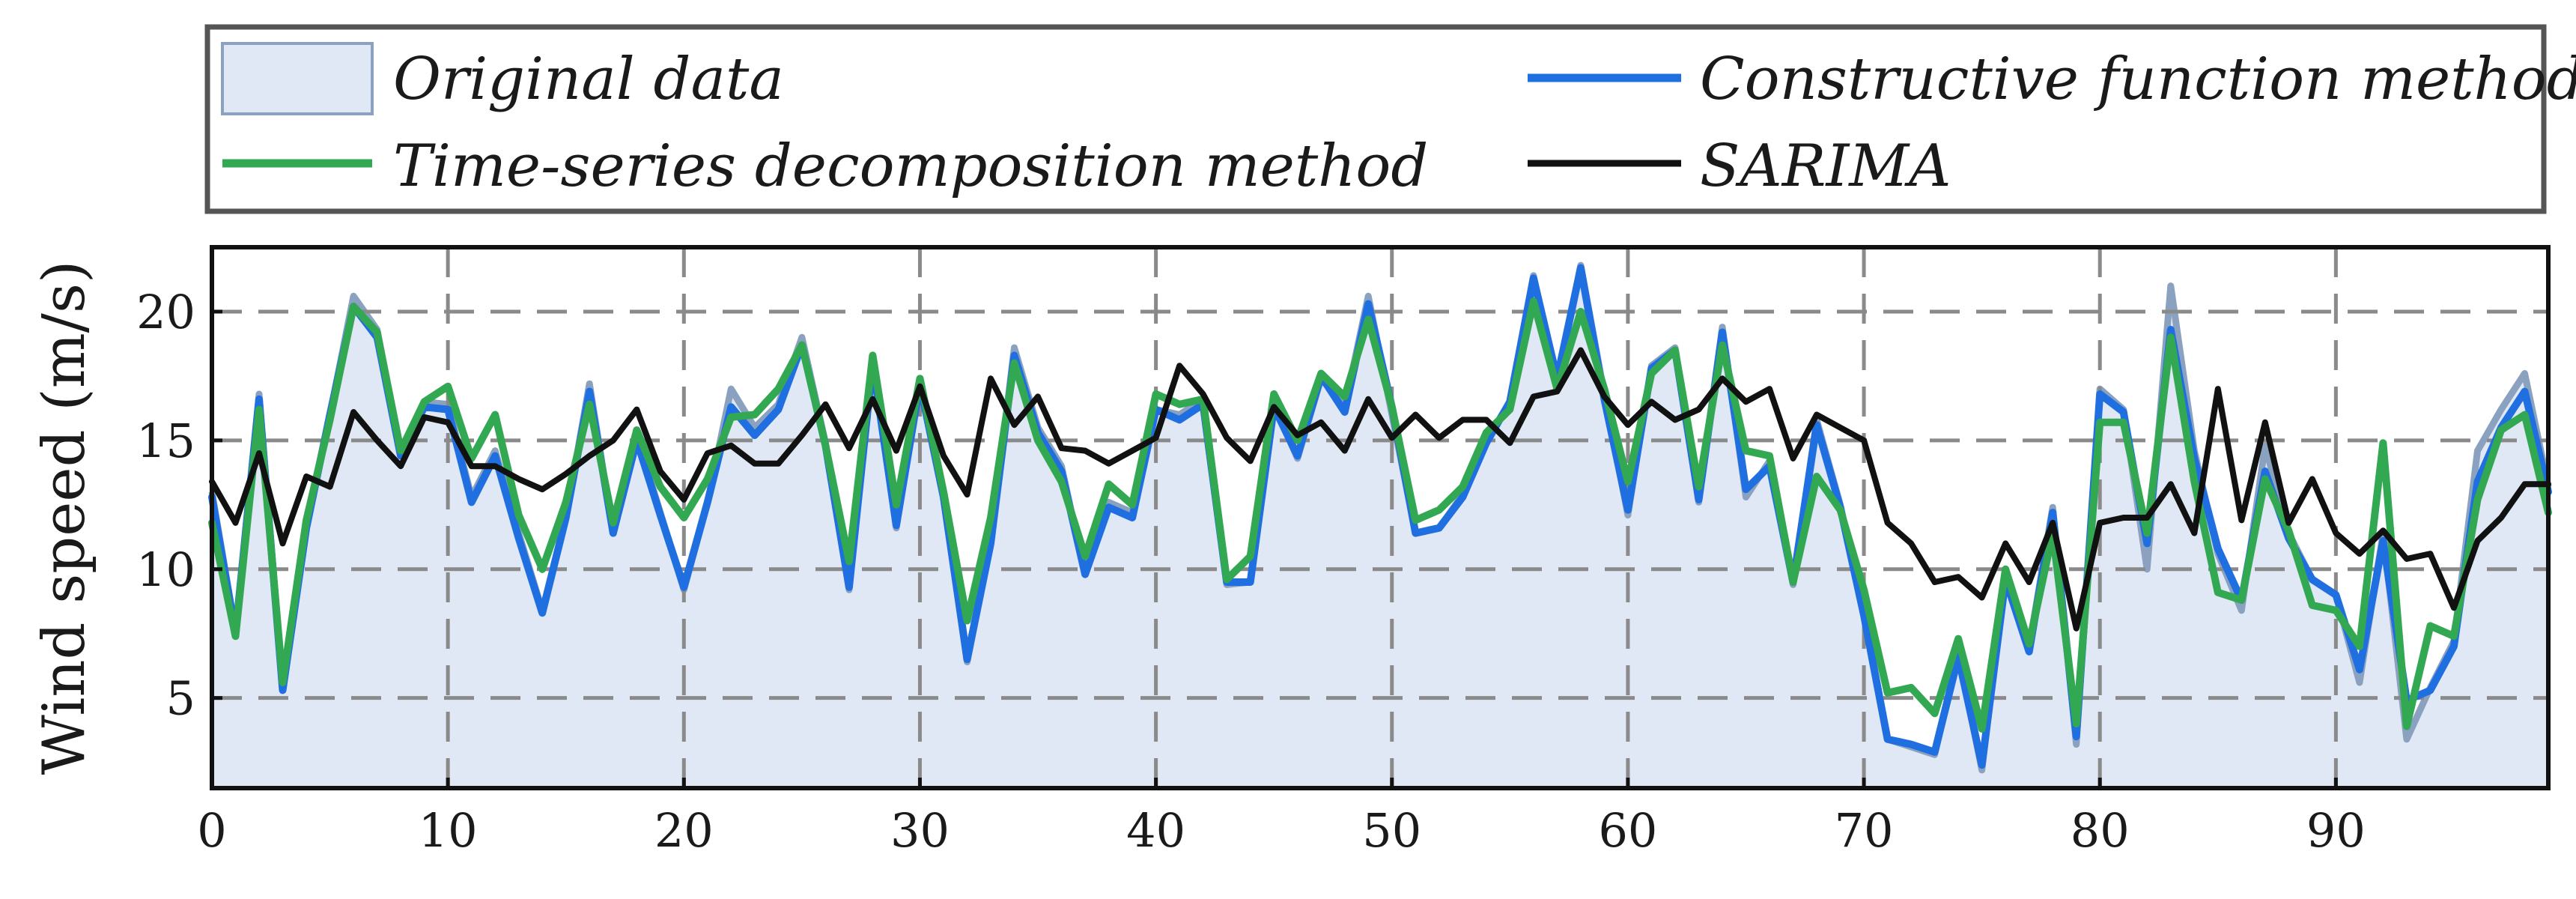 The height and width of the screenshot is (899, 2576). Describe the element at coordinates (1627, 830) in the screenshot. I see `x-tick-label-60: 60` at that location.